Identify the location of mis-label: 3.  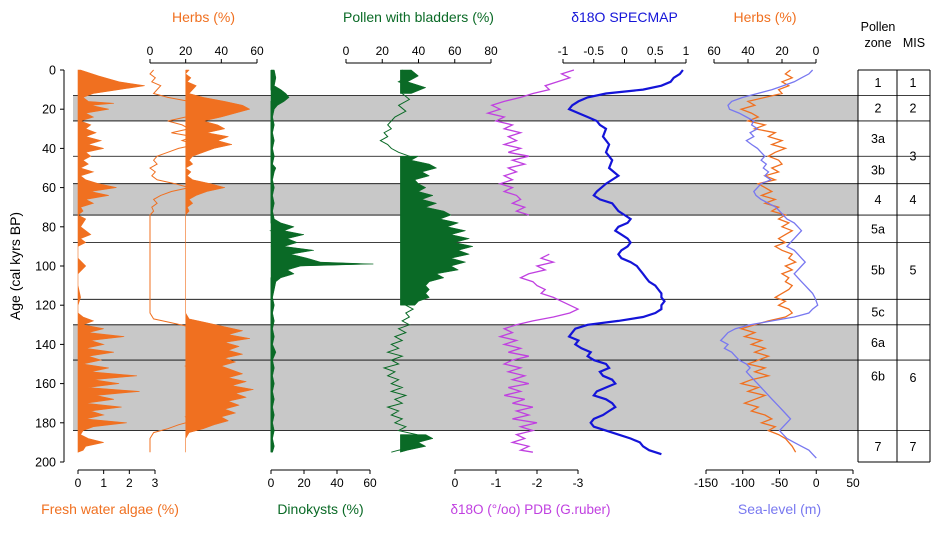
(913, 157).